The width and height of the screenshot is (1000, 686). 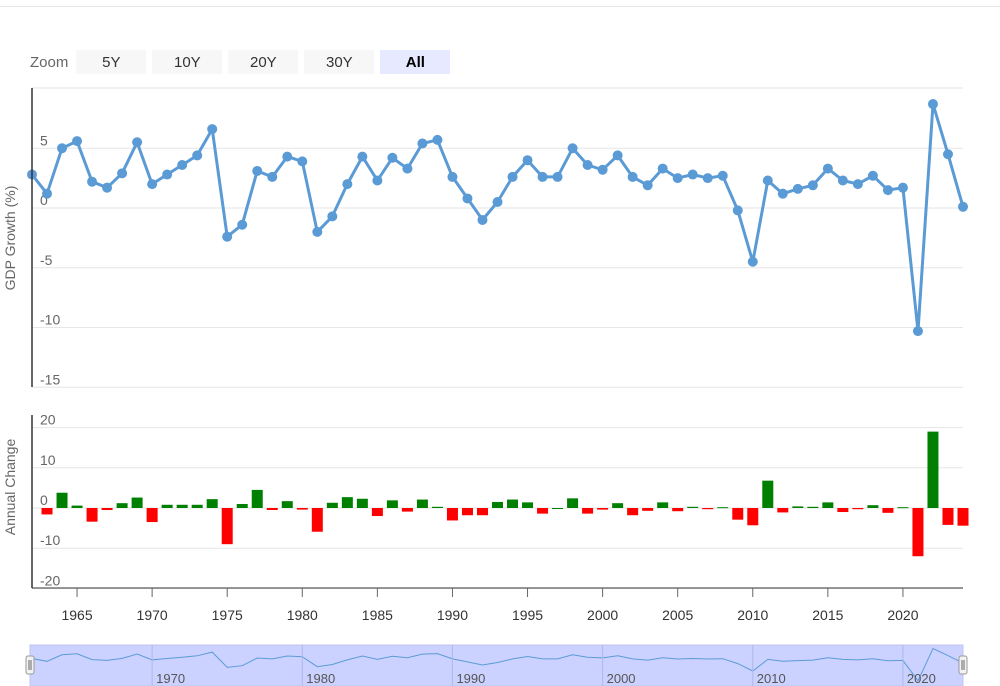 What do you see at coordinates (263, 62) in the screenshot?
I see `zoom-20y-button: 20Y` at bounding box center [263, 62].